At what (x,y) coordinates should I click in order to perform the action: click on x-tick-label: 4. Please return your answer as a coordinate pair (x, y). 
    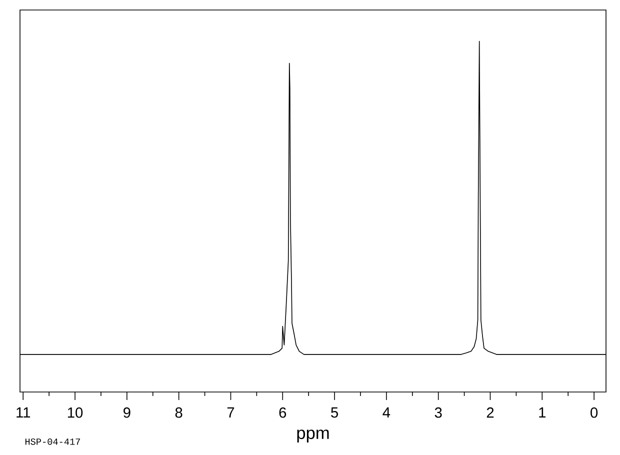
    Looking at the image, I should click on (386, 412).